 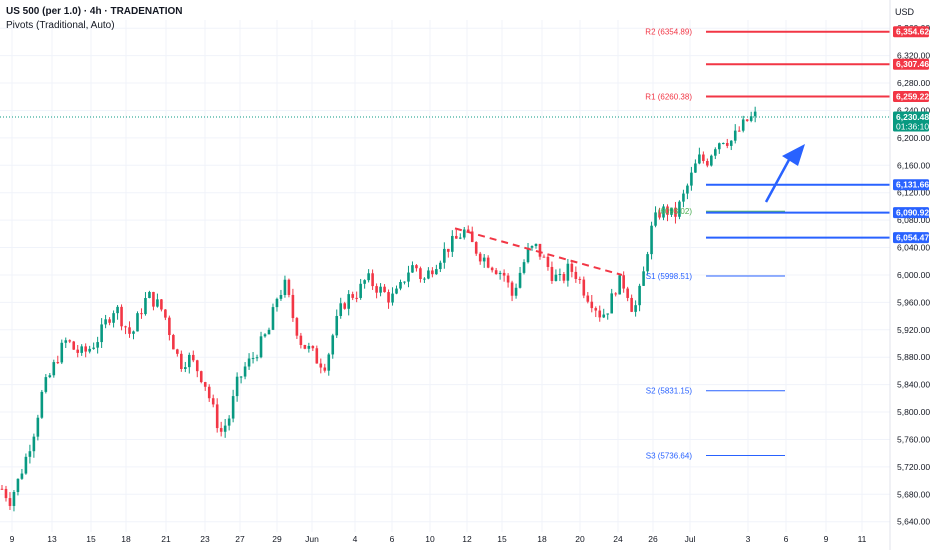 I want to click on price-tick-label: 5,680.00, so click(x=913, y=494).